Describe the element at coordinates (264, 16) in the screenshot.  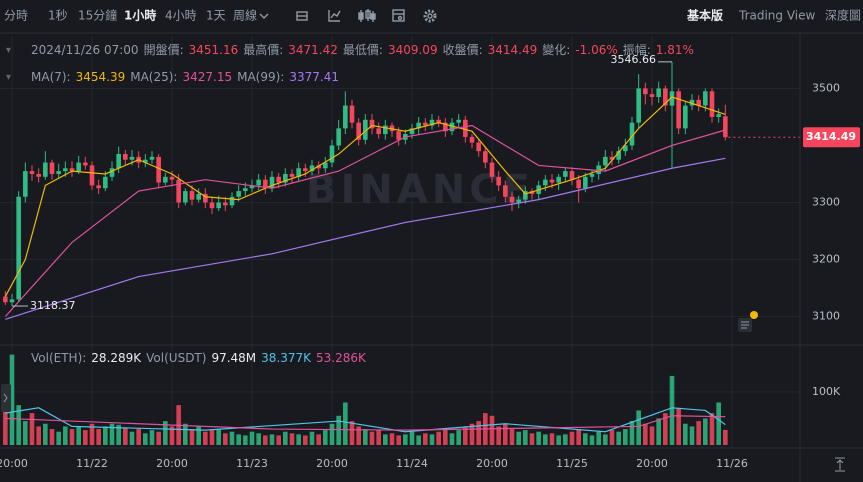
I see `dropdown-arrow` at that location.